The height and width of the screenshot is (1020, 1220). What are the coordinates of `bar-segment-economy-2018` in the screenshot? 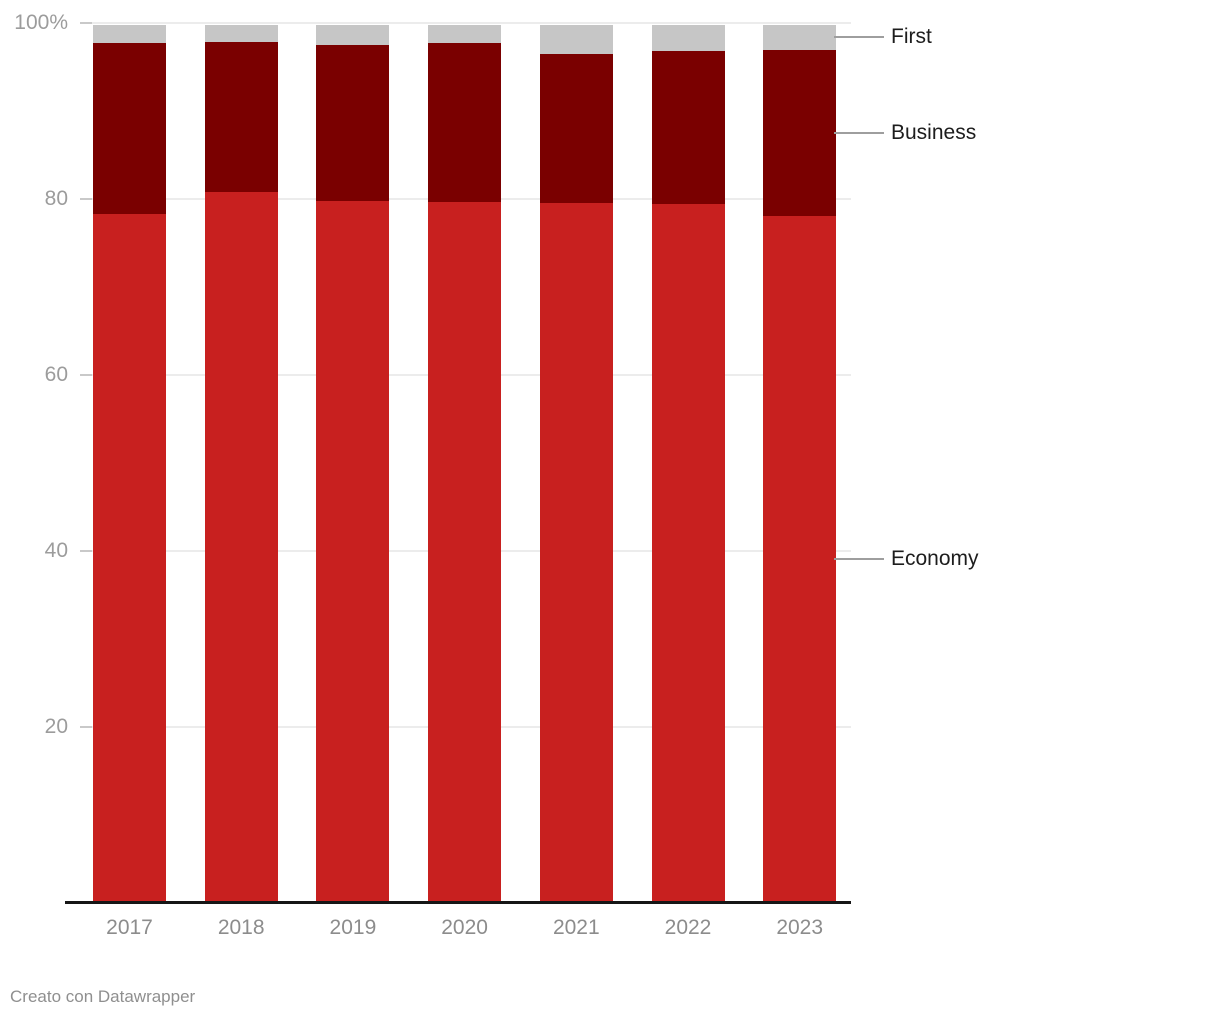 It's located at (241, 547).